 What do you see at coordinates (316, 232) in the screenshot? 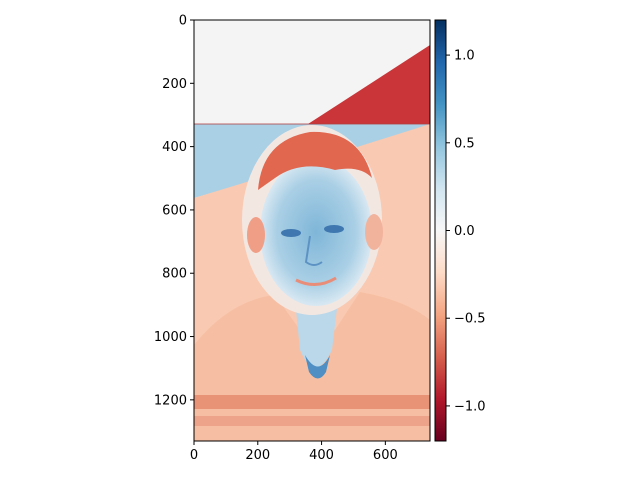
I see `face-shape` at bounding box center [316, 232].